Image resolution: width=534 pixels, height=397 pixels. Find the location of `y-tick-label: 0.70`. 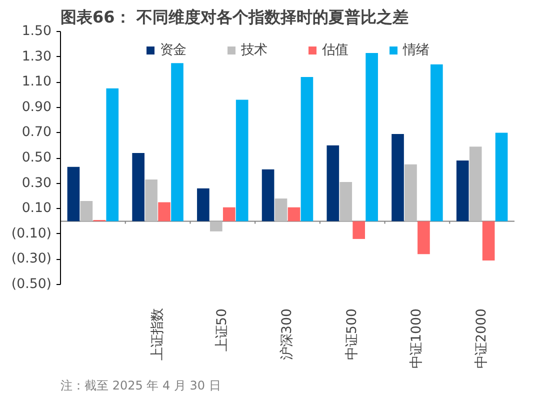

y-tick-label: 0.70 is located at coordinates (37, 132).